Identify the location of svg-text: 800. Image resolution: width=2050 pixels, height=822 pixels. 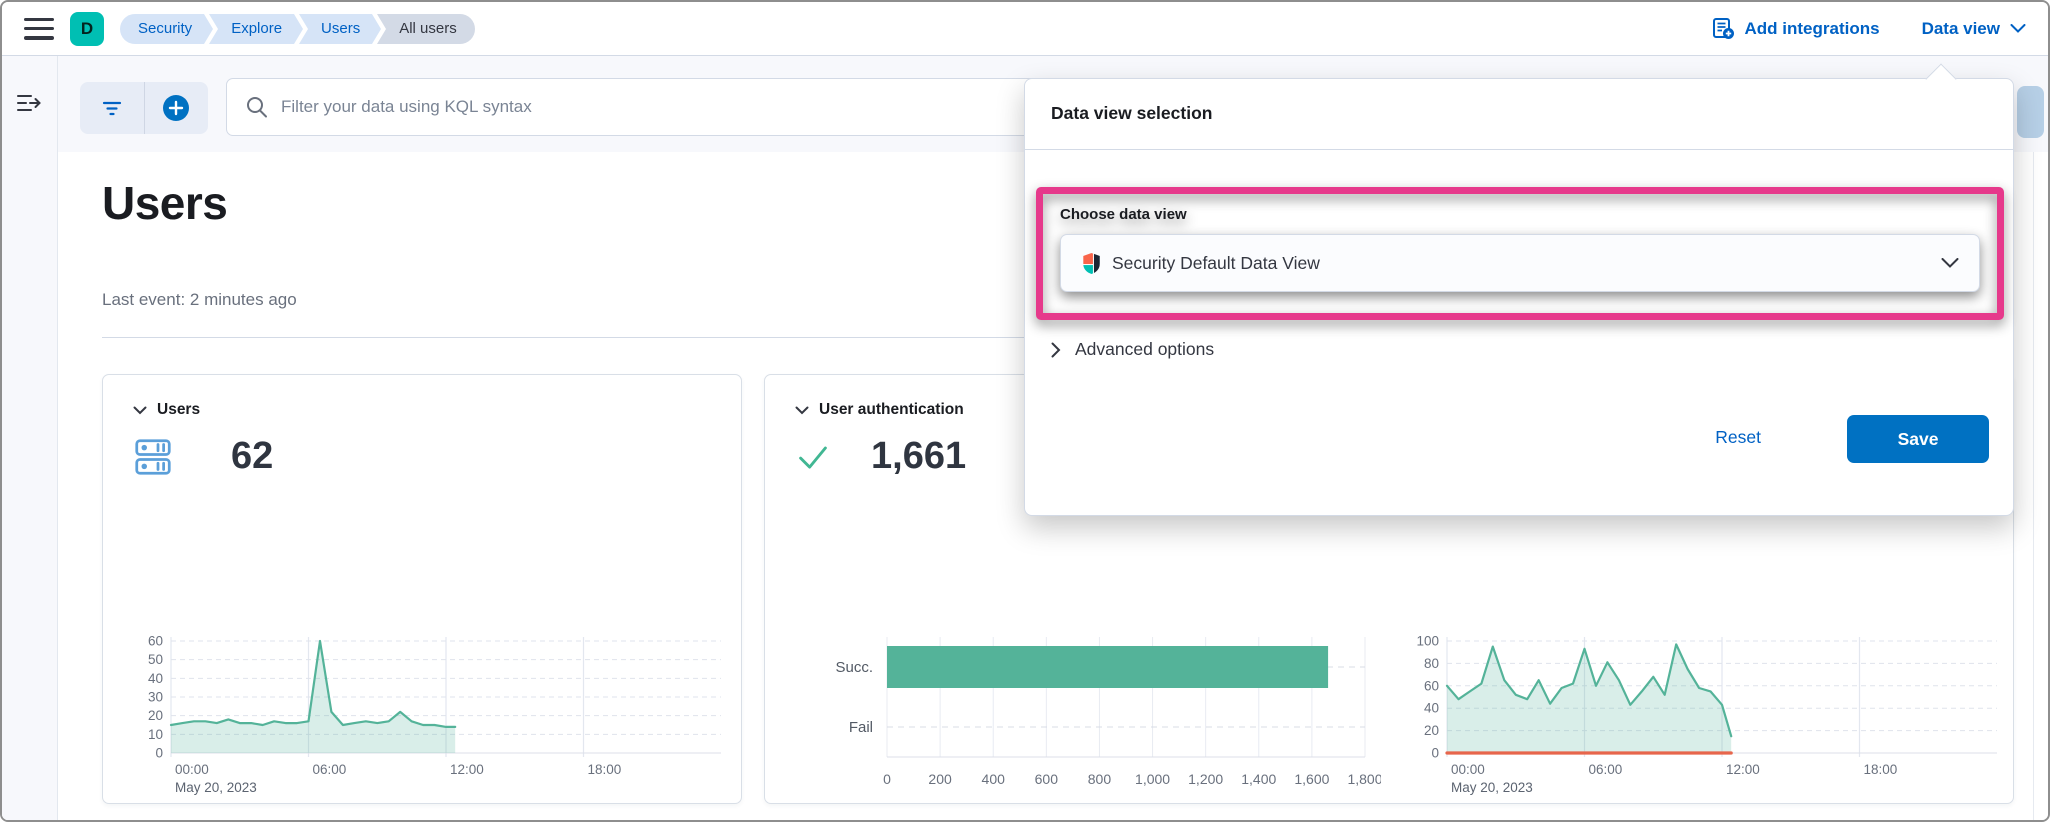
(1100, 779).